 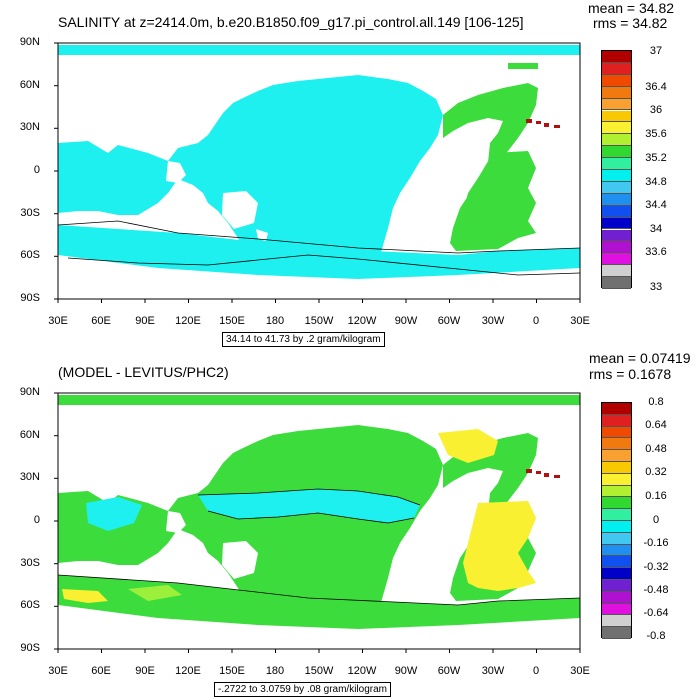 I want to click on panel1-ytick: 60N, so click(x=29, y=85).